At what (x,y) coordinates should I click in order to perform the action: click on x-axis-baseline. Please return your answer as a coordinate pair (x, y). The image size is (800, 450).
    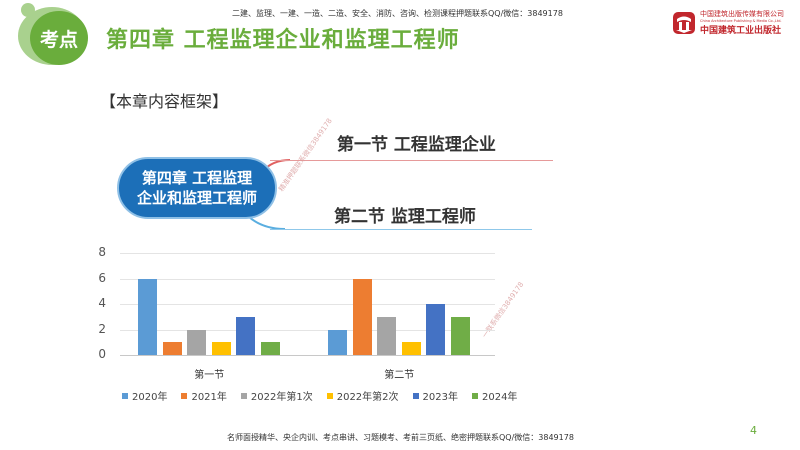
    Looking at the image, I should click on (307, 355).